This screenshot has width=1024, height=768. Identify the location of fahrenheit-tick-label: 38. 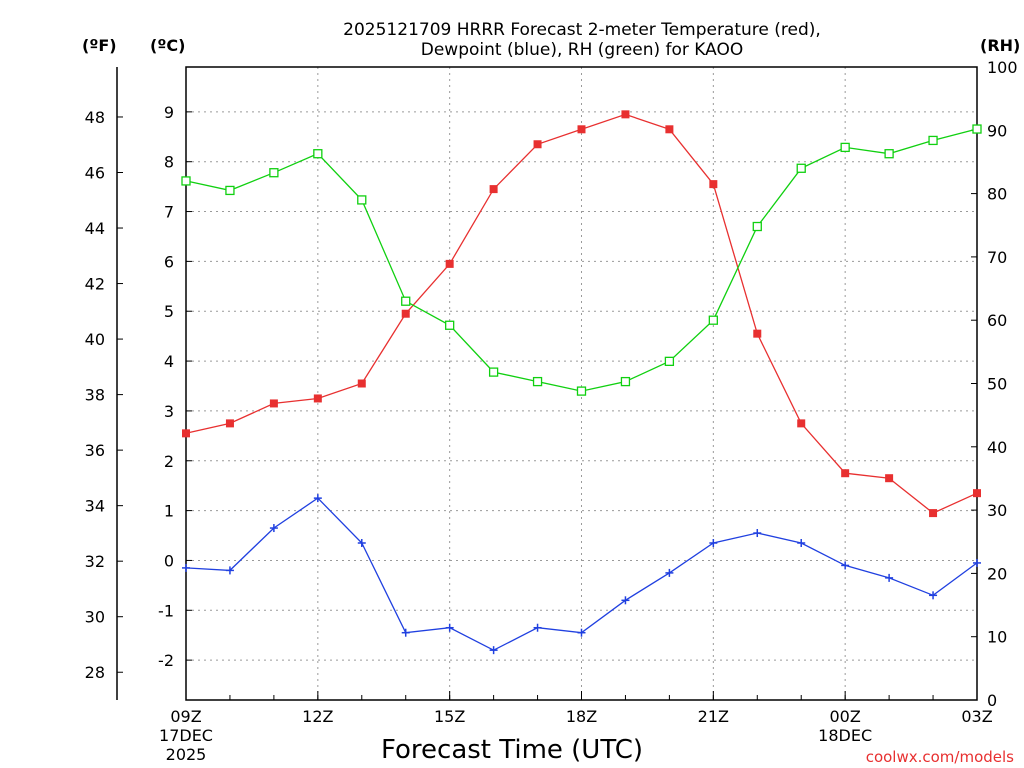
(95, 395).